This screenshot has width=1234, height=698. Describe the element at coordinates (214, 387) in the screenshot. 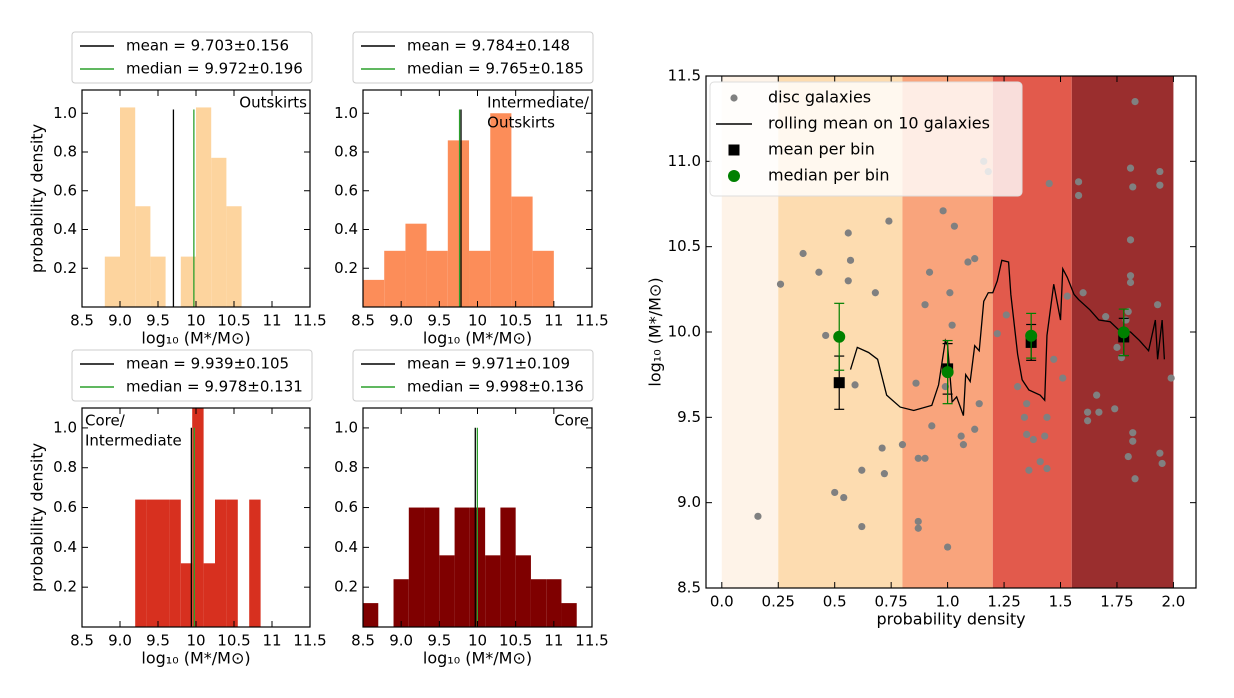

I see `legend-label: median = 9.978±0.131` at that location.